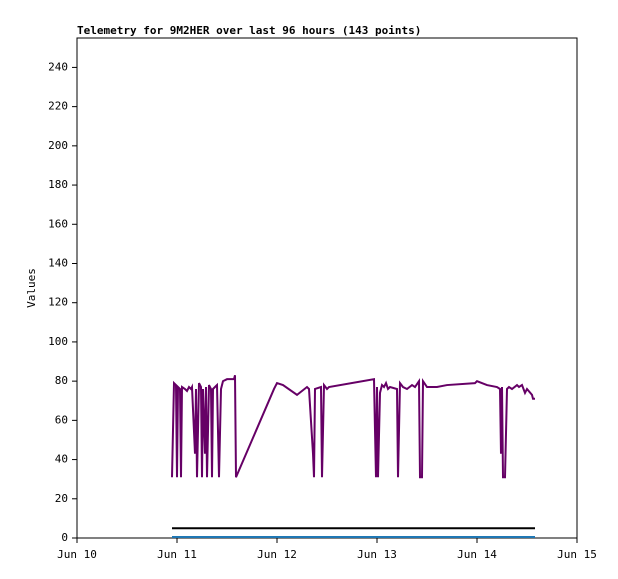 Image resolution: width=618 pixels, height=579 pixels. Describe the element at coordinates (377, 554) in the screenshot. I see `x-tick-label: Jun 13` at that location.